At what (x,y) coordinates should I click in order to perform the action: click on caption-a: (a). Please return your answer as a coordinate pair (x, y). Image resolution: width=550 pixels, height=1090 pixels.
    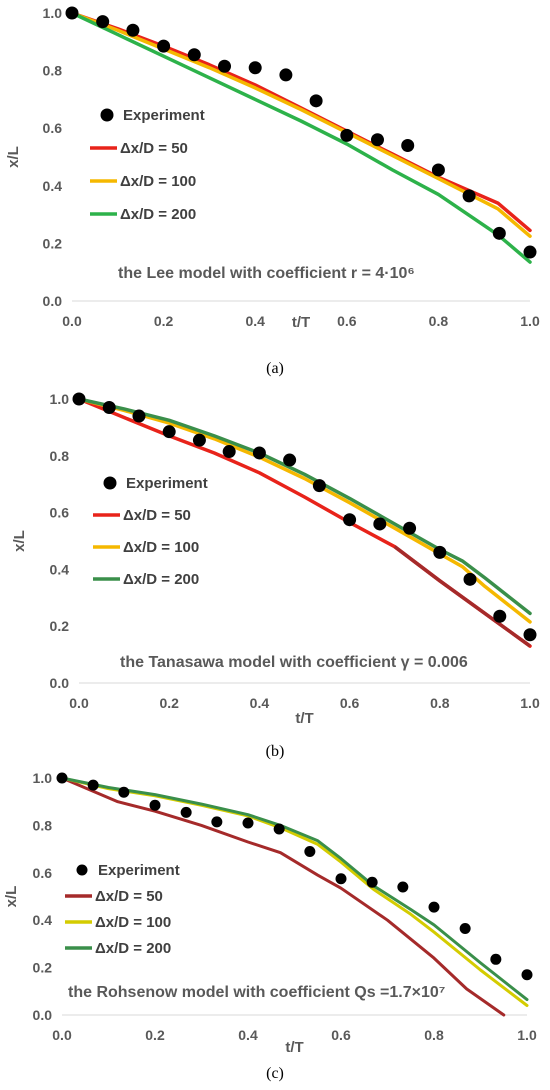
    Looking at the image, I should click on (275, 368).